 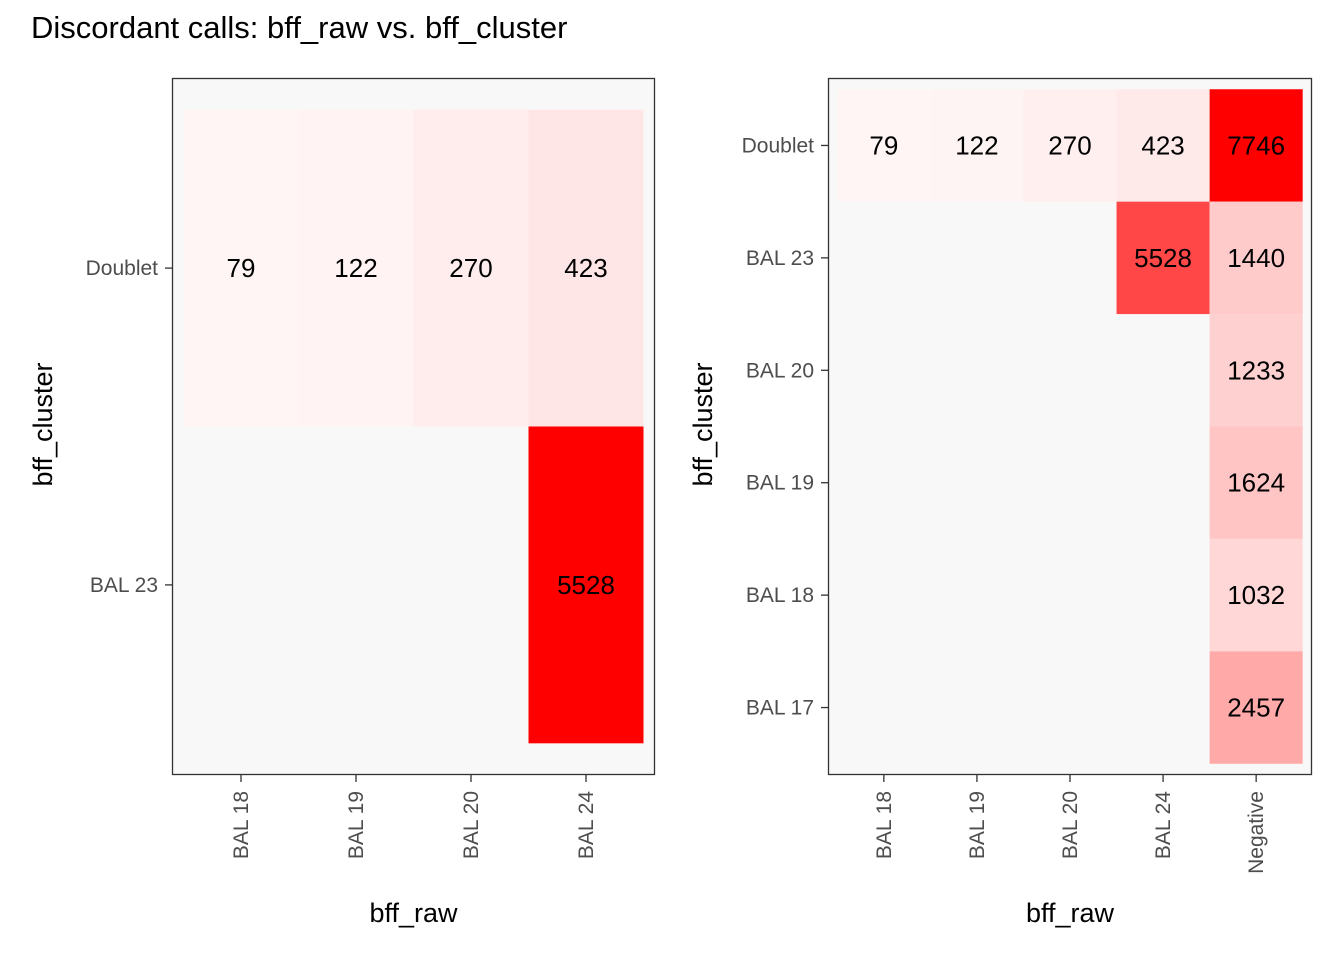 I want to click on y-tick-label: BAL 20, so click(x=780, y=370).